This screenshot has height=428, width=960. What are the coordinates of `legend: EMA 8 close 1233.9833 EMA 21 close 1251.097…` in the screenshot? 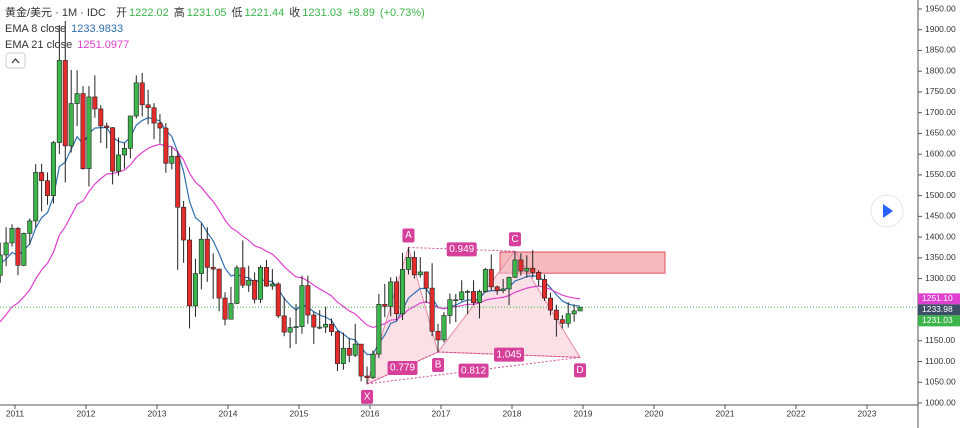 It's located at (67, 37).